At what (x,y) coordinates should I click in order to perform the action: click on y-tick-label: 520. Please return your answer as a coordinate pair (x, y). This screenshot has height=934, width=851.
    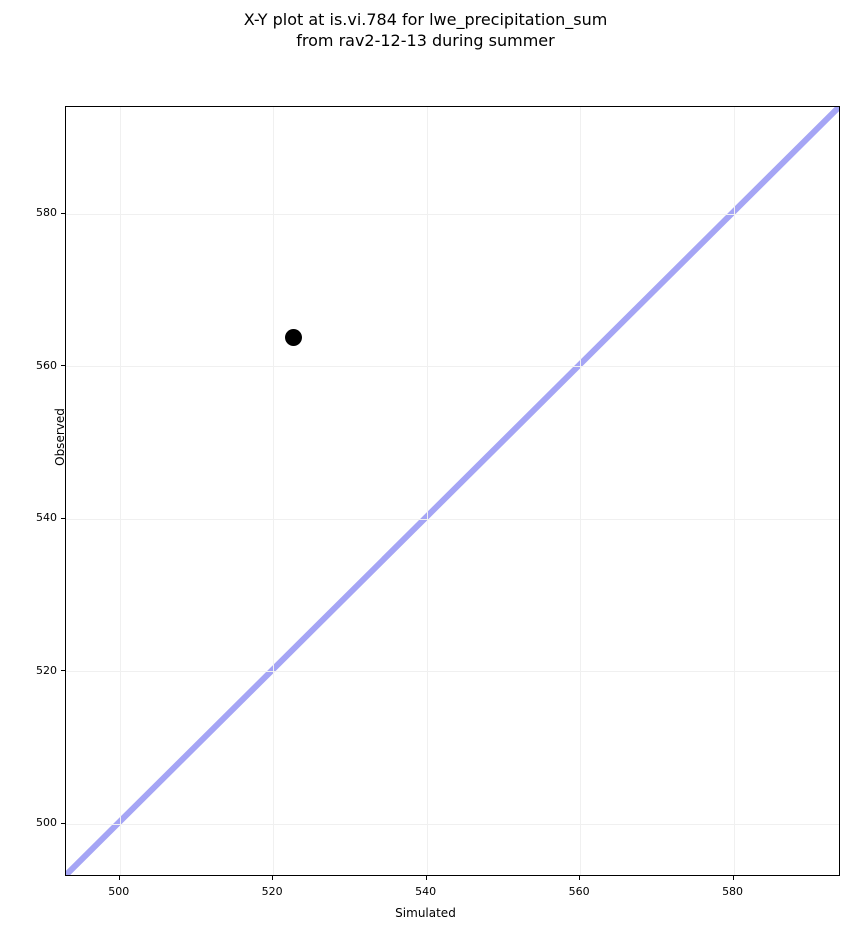
    Looking at the image, I should click on (46, 670).